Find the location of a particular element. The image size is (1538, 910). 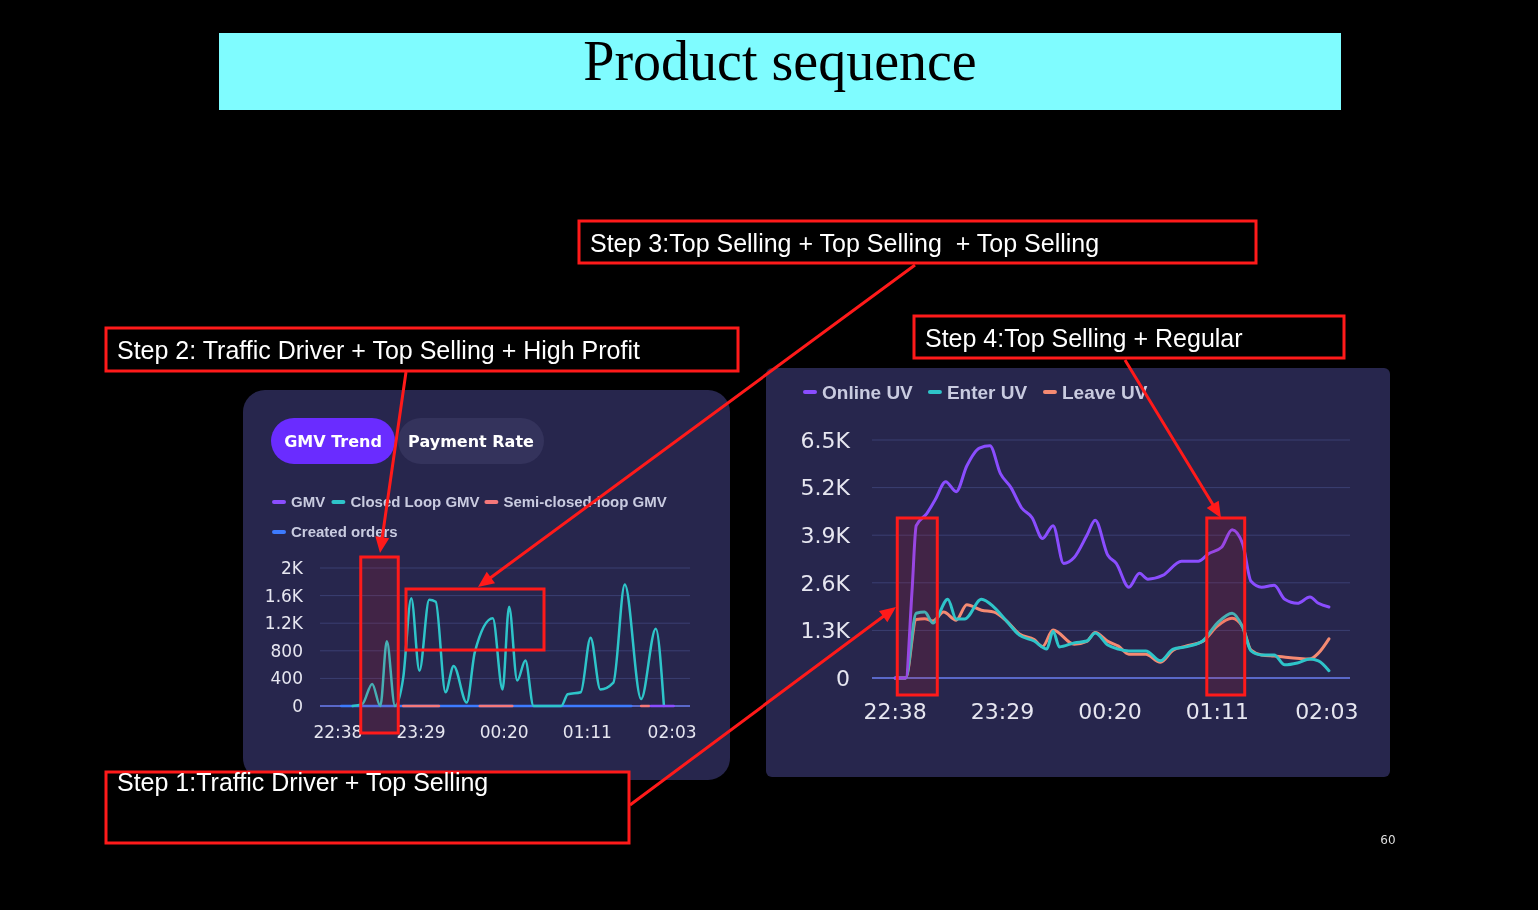

y-tick-label: 1.3K is located at coordinates (825, 631).